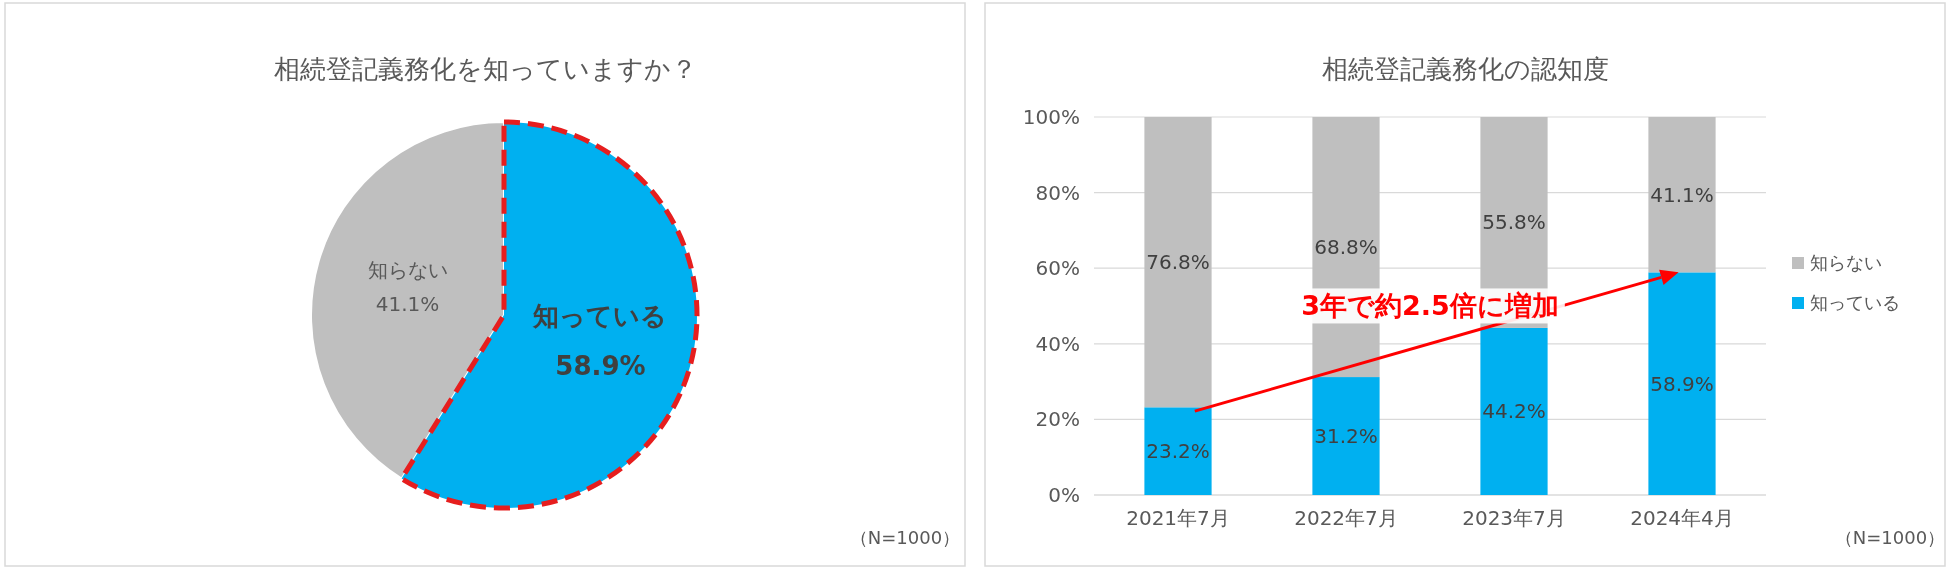  What do you see at coordinates (1051, 116) in the screenshot?
I see `y-tick-label: 100%` at bounding box center [1051, 116].